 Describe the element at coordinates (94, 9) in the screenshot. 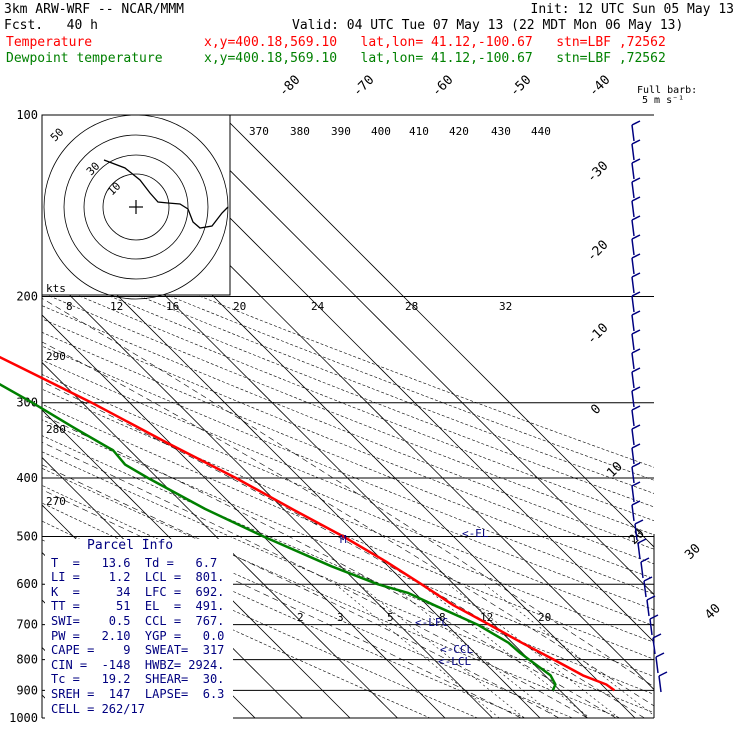

I see `model-title: 3km ARW-WRF -- NCAR/MMM` at that location.